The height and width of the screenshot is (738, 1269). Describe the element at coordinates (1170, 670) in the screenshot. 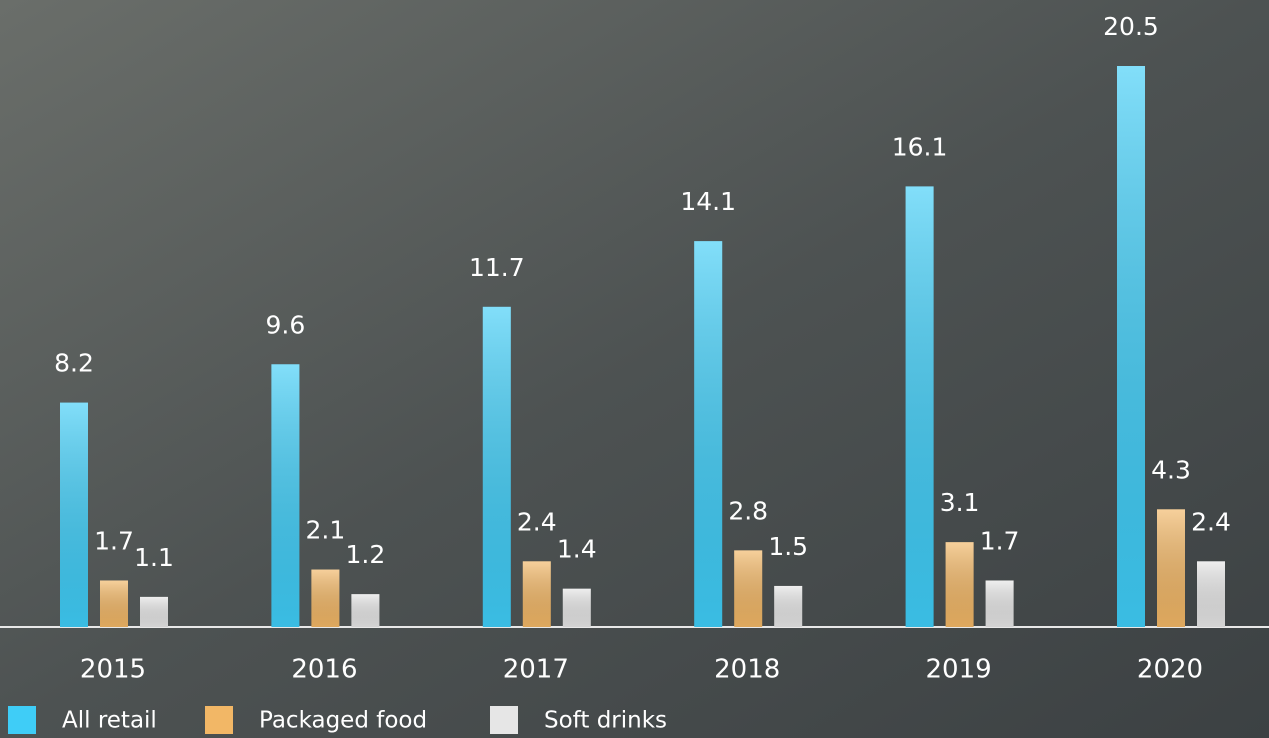

I see `x-tick-label: 2020` at that location.